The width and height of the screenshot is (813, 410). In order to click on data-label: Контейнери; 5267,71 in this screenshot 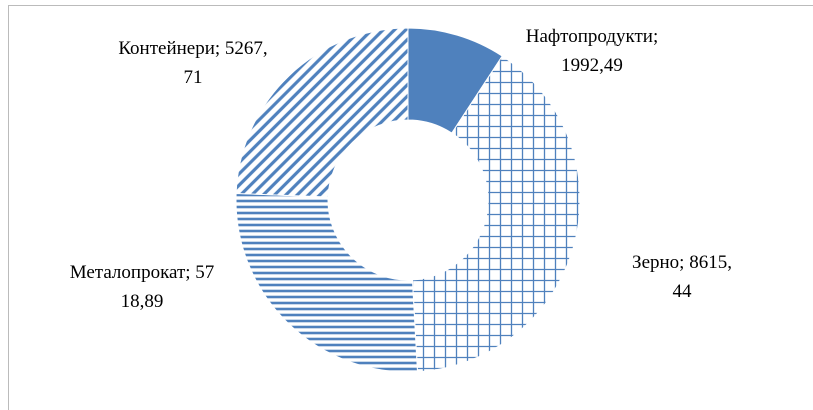, I will do `click(193, 63)`.